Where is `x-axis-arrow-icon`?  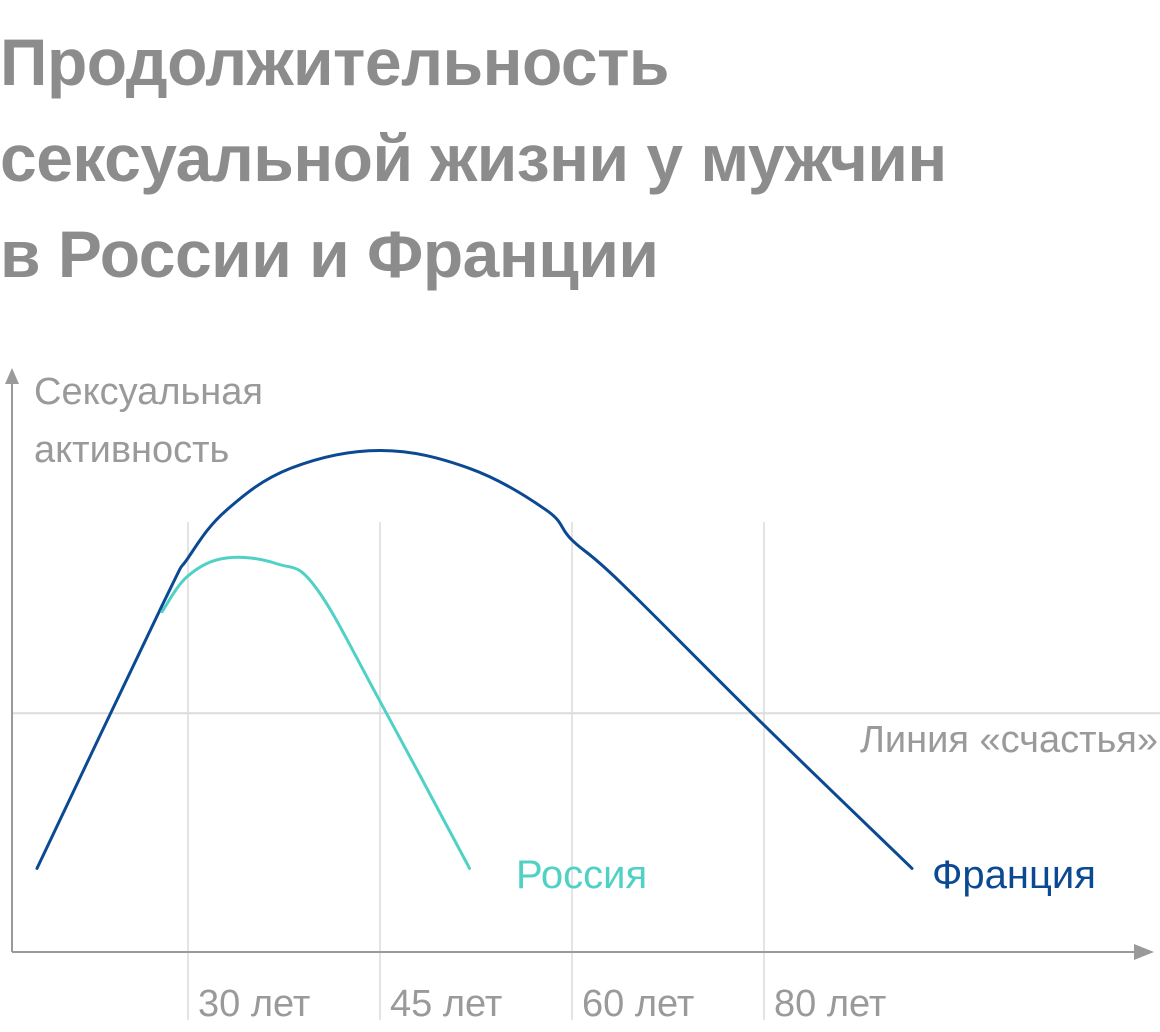
x-axis-arrow-icon is located at coordinates (1144, 952).